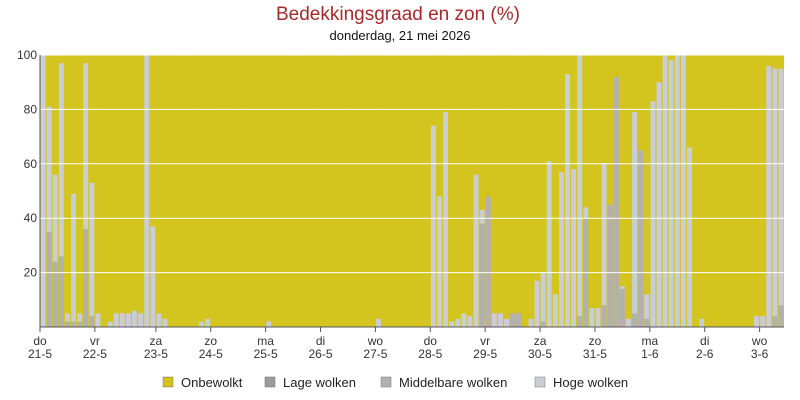 Image resolution: width=800 pixels, height=400 pixels. What do you see at coordinates (40, 354) in the screenshot?
I see `x-tick-date: 21-5` at bounding box center [40, 354].